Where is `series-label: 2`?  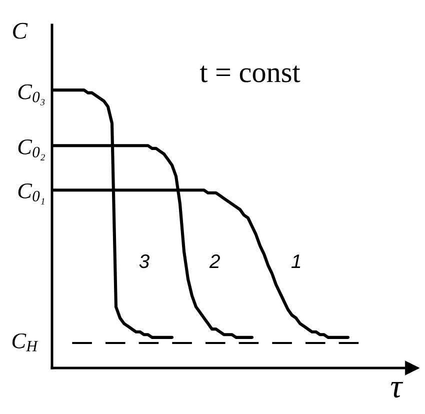 series-label: 2 is located at coordinates (214, 261).